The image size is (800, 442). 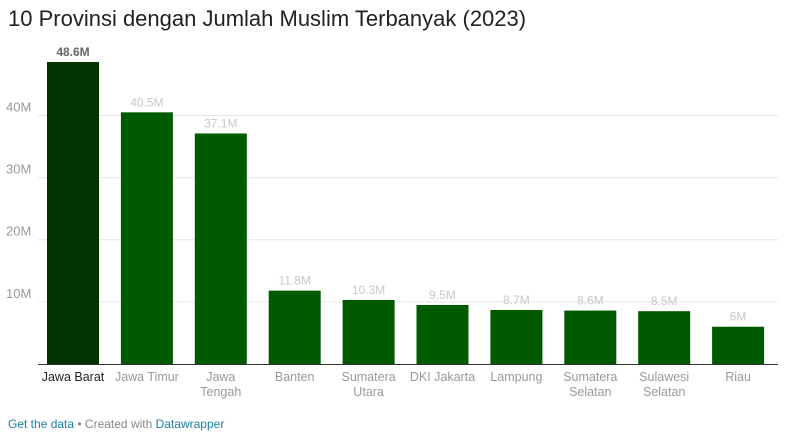 I want to click on bar-value-label: 48.6M, so click(x=72, y=52).